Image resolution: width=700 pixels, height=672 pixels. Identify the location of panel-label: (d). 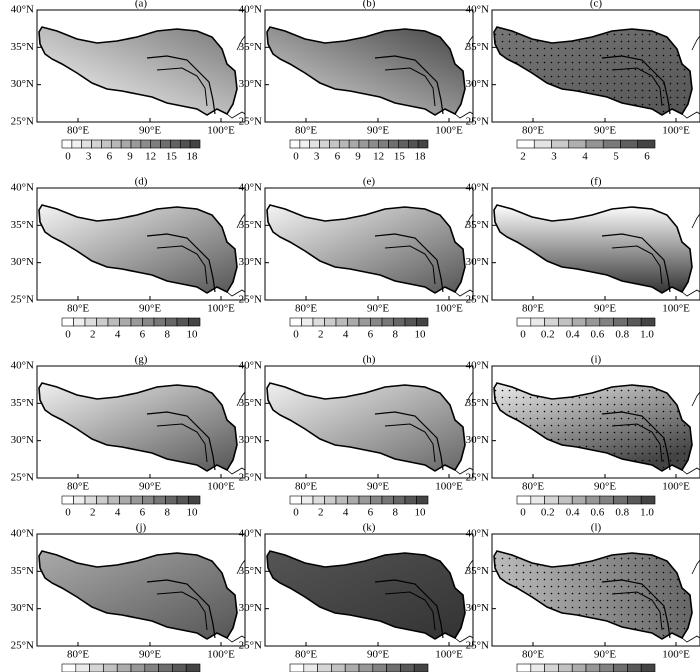
(141, 182).